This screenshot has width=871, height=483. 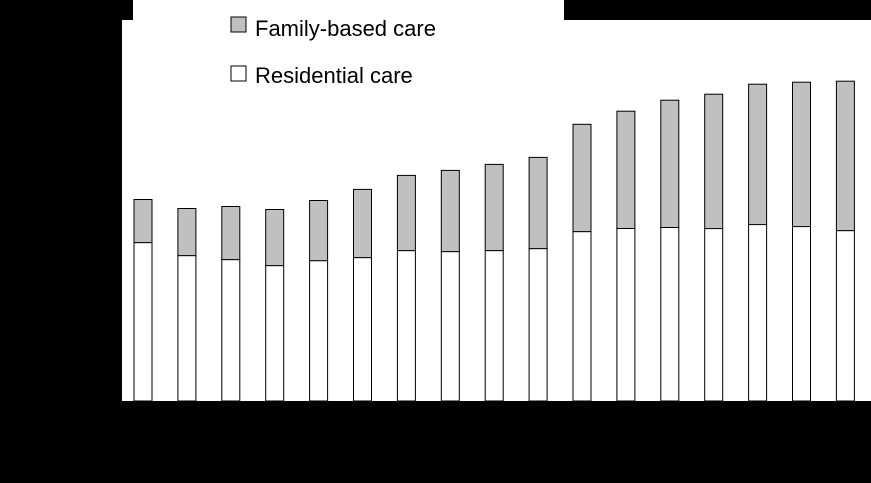 What do you see at coordinates (334, 75) in the screenshot?
I see `legend-label-residential-care: Residential care` at bounding box center [334, 75].